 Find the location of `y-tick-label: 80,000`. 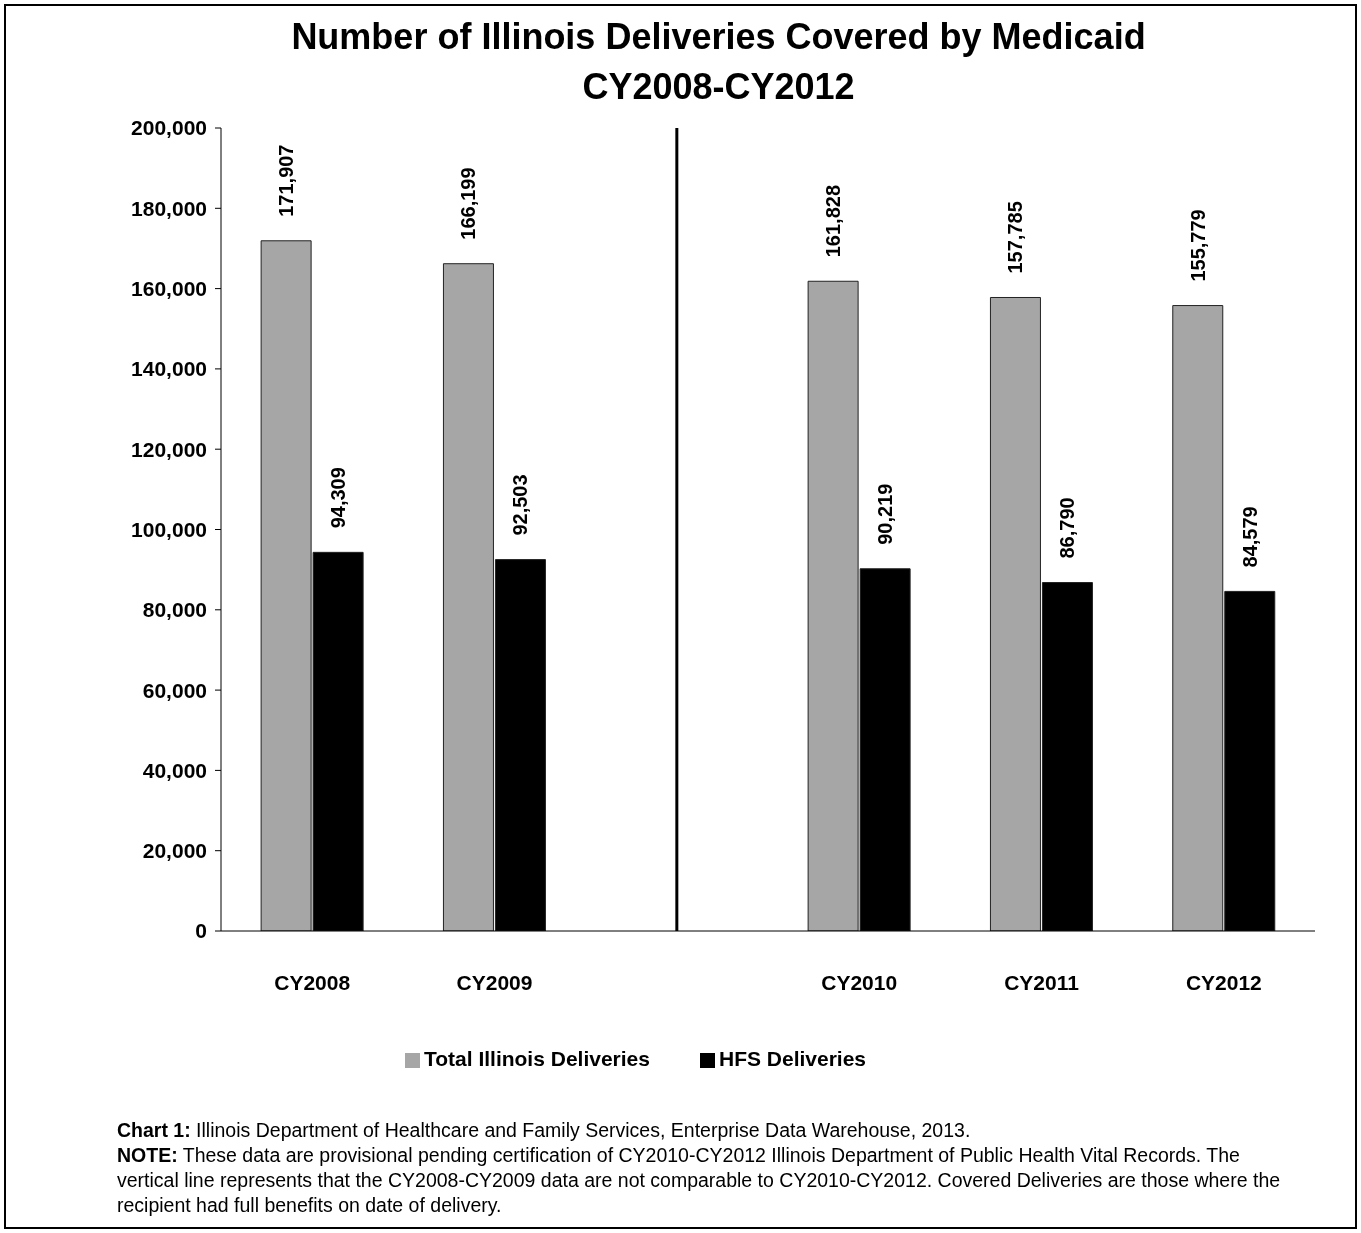

y-tick-label: 80,000 is located at coordinates (174, 610).